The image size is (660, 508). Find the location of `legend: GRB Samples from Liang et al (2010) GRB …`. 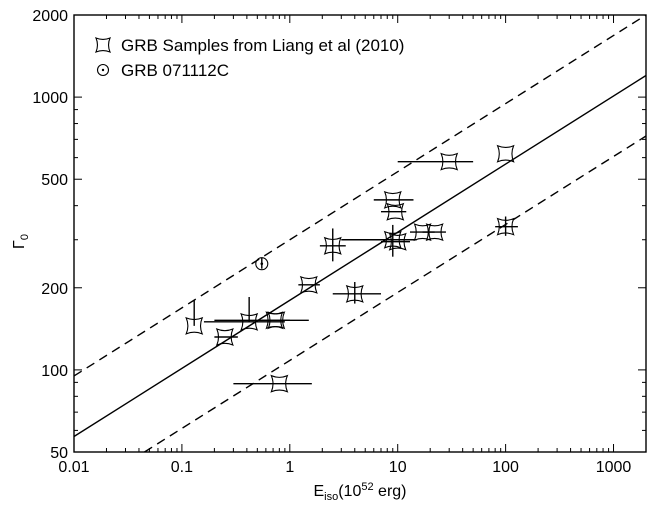

legend: GRB Samples from Liang et al (2010) GRB … is located at coordinates (249, 58).